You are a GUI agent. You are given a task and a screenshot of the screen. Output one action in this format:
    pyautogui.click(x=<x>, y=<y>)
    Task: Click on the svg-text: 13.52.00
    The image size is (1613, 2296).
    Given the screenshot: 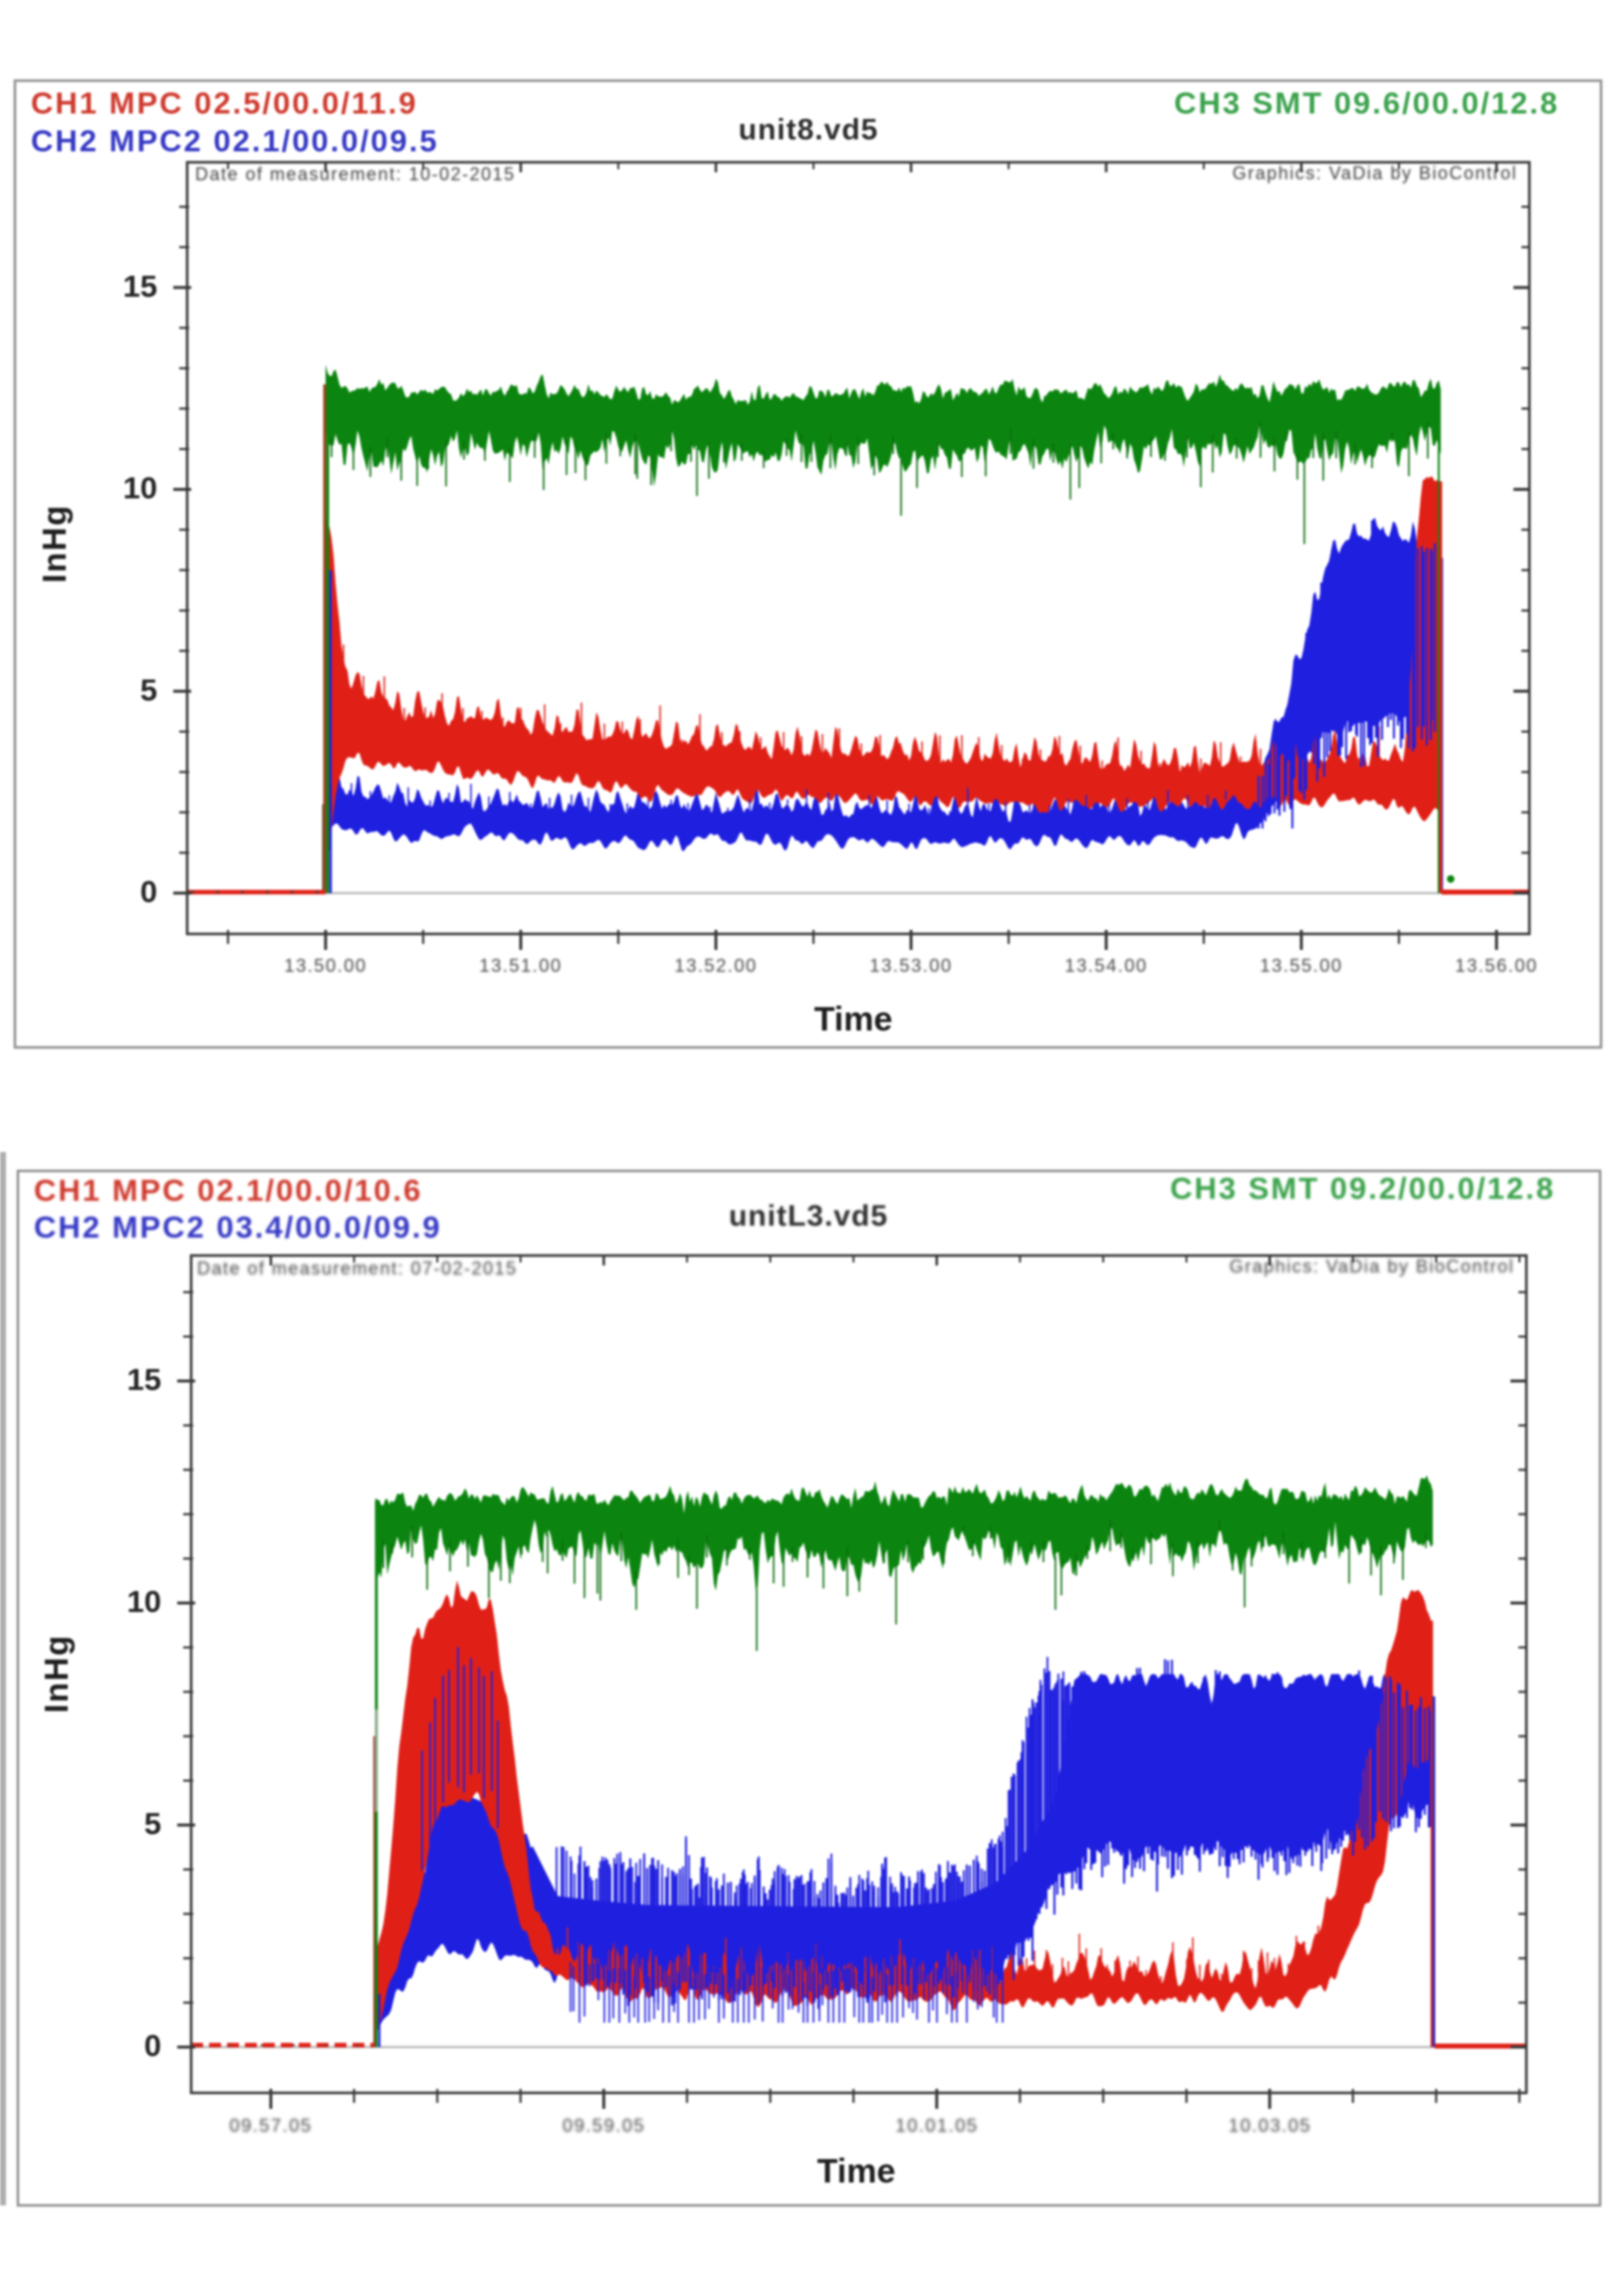 What is the action you would take?
    pyautogui.click(x=715, y=965)
    